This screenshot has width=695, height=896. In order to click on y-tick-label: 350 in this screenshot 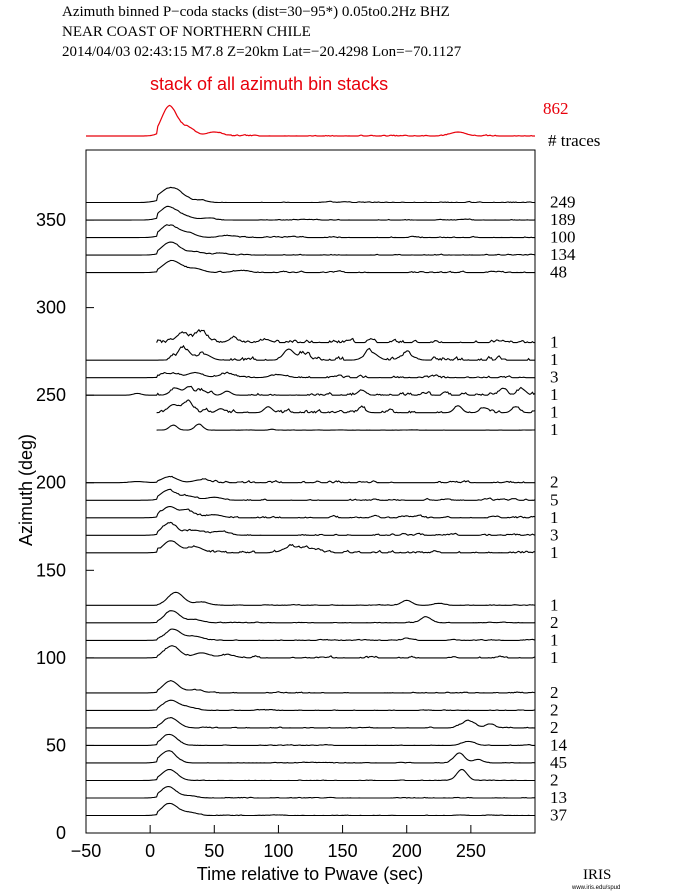, I will do `click(51, 220)`.